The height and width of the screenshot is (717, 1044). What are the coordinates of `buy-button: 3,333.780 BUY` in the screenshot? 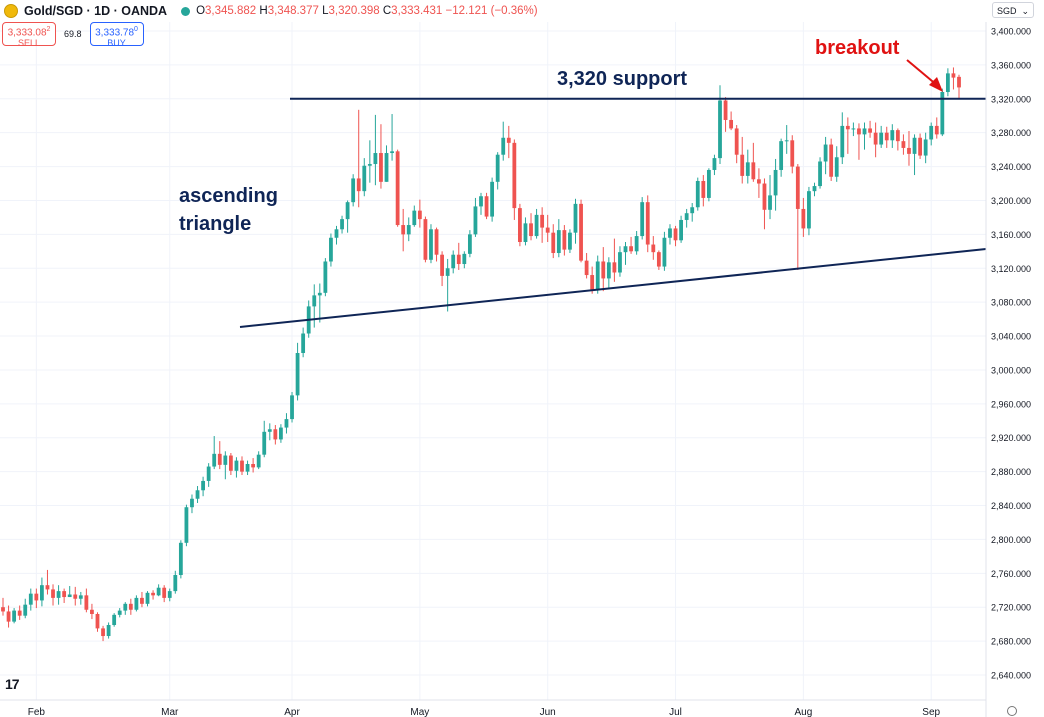 It's located at (116, 35).